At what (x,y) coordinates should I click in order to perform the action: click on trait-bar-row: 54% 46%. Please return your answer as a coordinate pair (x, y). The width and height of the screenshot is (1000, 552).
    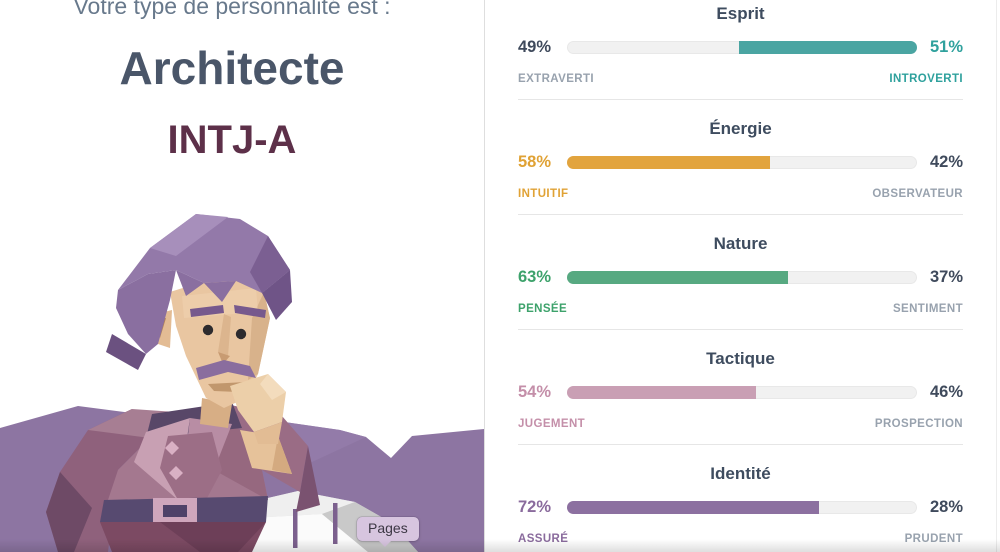
    Looking at the image, I should click on (740, 392).